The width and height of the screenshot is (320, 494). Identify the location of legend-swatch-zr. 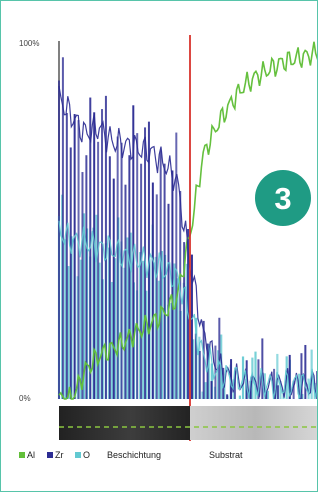
(50, 455).